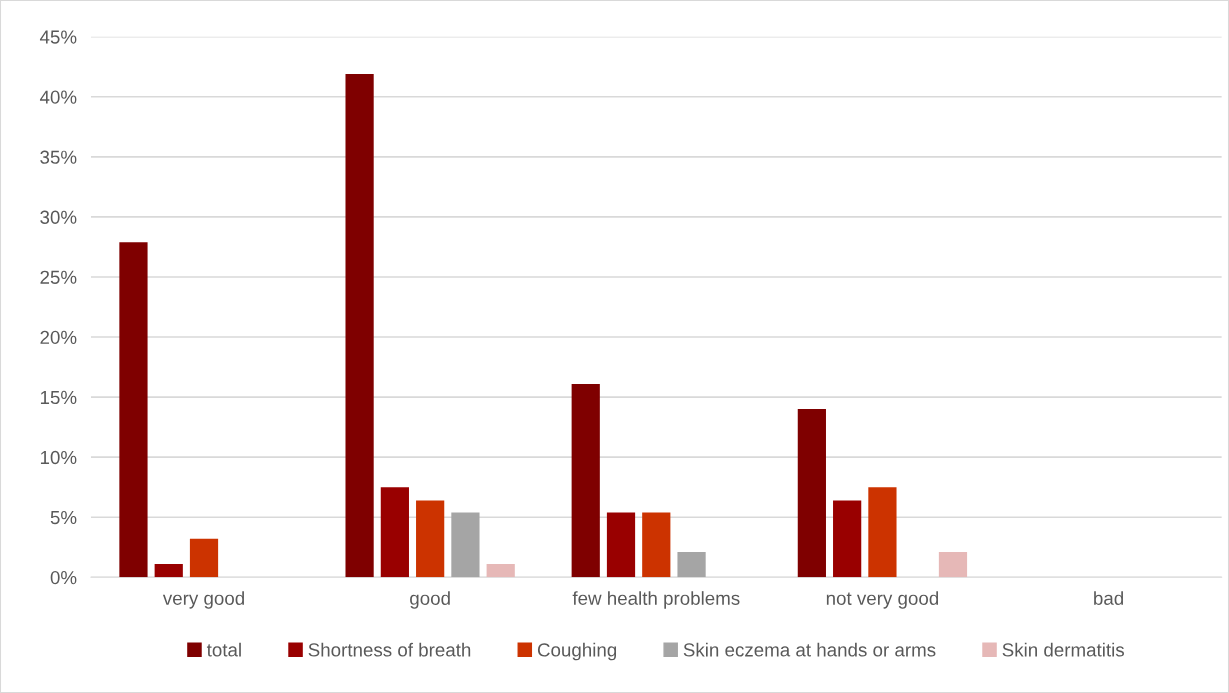 The image size is (1229, 693). I want to click on legend-label: Skin dermatitis, so click(1063, 649).